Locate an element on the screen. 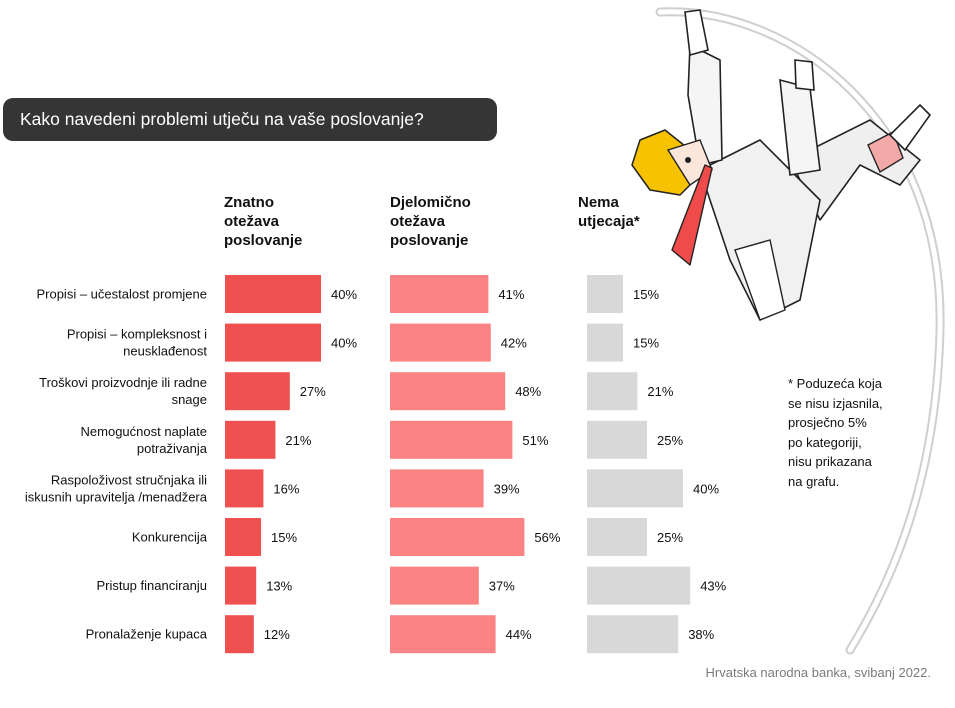 The image size is (955, 708). value-label-znatno-otezava-poslovanje-6: 15% is located at coordinates (284, 537).